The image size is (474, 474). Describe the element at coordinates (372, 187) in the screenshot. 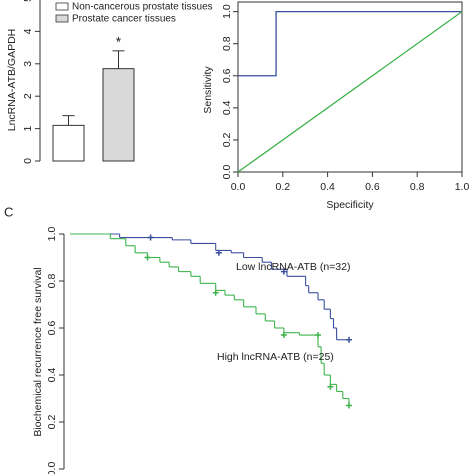

I see `x-tick-label: 0.6` at that location.